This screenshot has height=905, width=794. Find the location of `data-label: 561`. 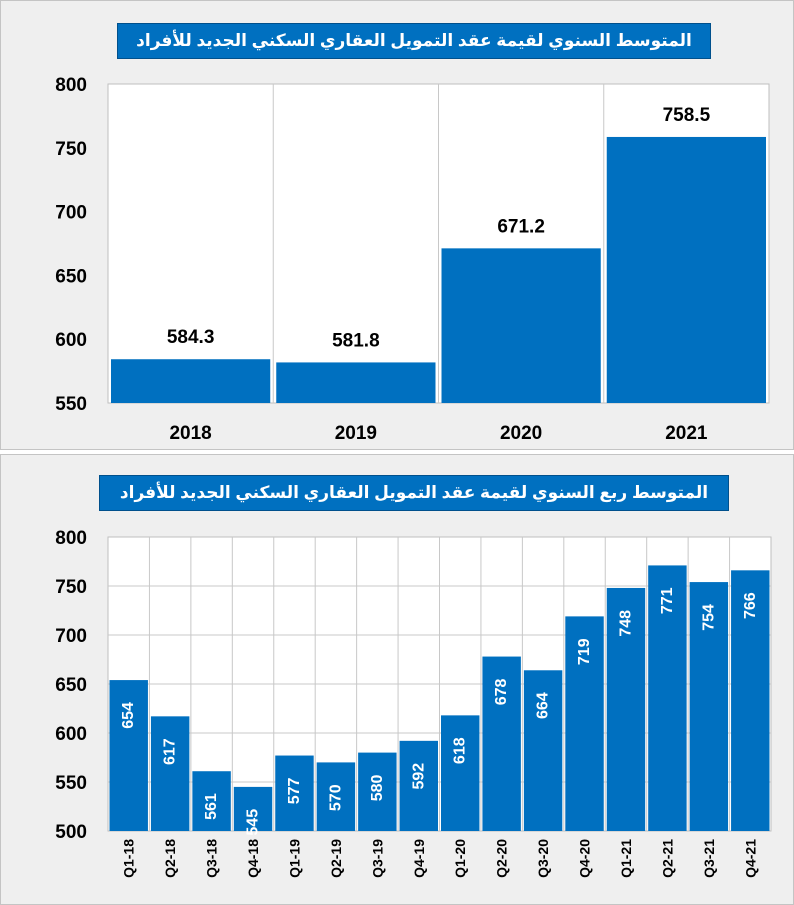

data-label: 561 is located at coordinates (211, 806).